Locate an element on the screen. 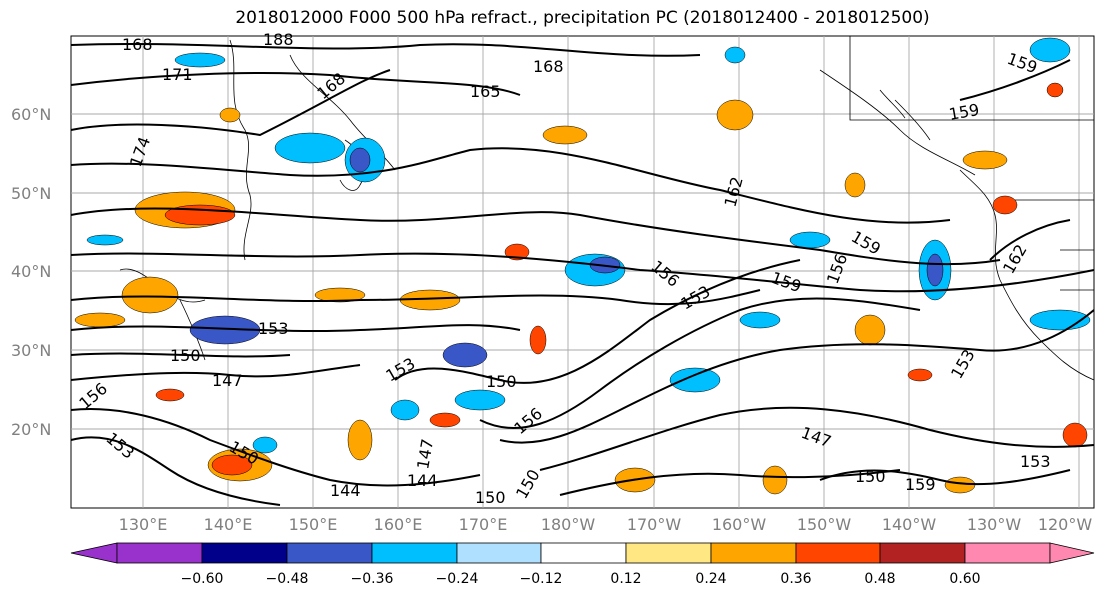 This screenshot has height=601, width=1105. colorbar-tick-label: 0.48 is located at coordinates (880, 579).